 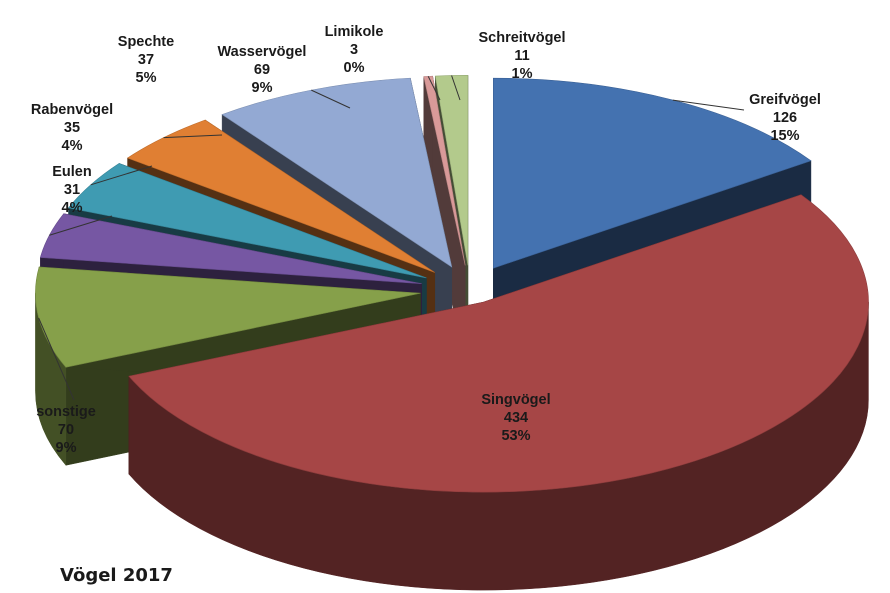 I want to click on label-limikole: Limikole 3 0%, so click(x=354, y=50).